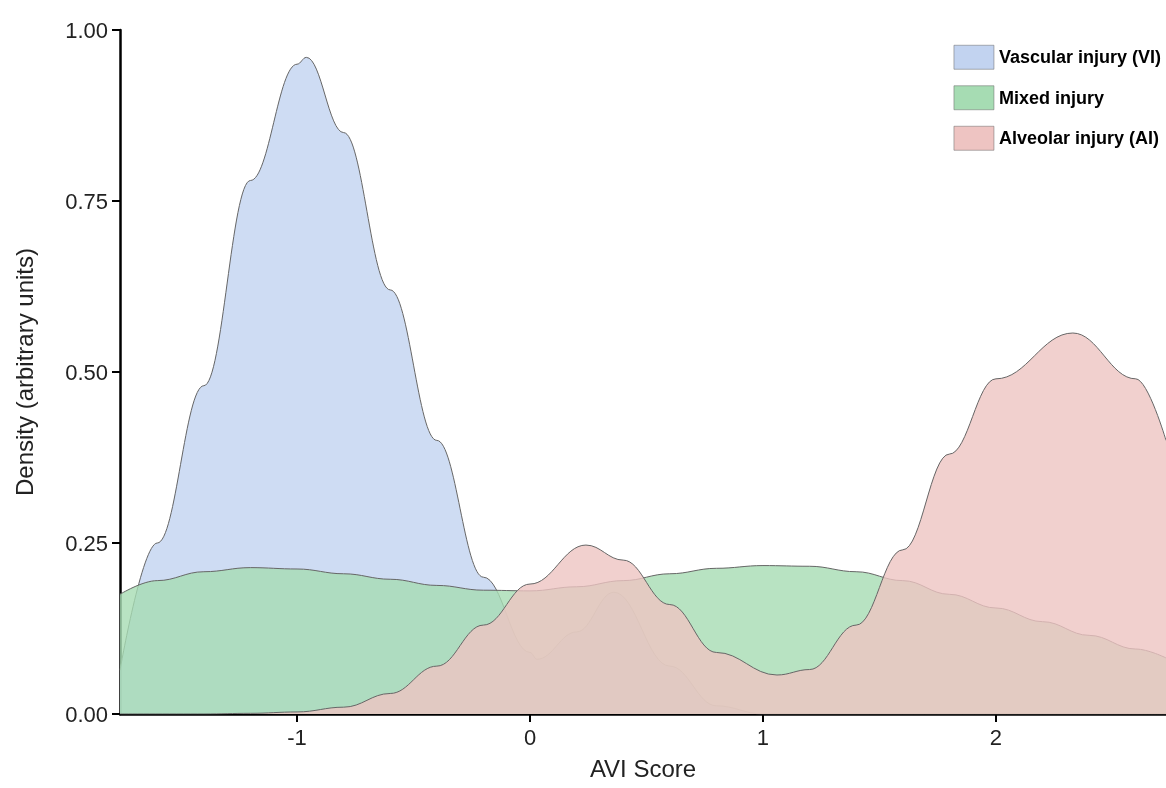  Describe the element at coordinates (297, 737) in the screenshot. I see `x-tick-label: -1` at that location.